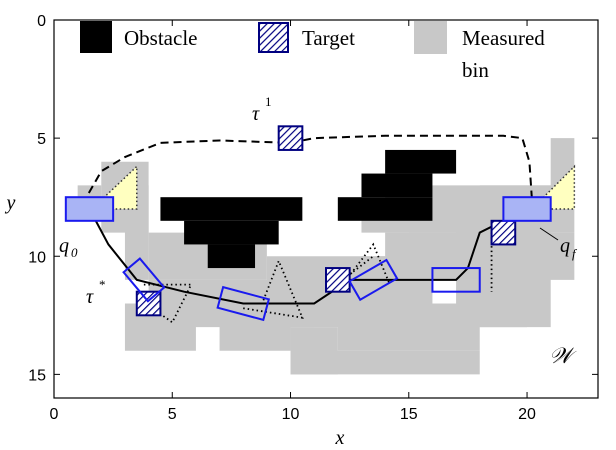  Describe the element at coordinates (113, 187) in the screenshot. I see `fov-triangle` at that location.